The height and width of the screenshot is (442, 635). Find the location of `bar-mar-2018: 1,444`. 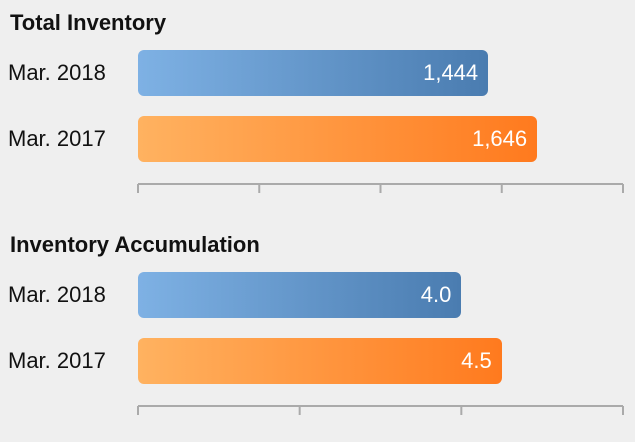

bar-mar-2018: 1,444 is located at coordinates (313, 73).